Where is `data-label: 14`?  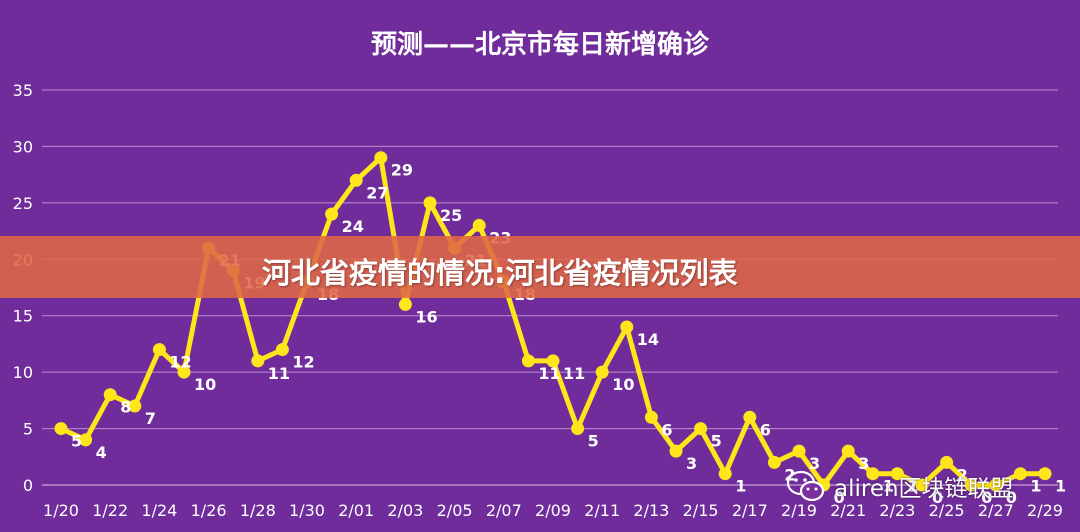 data-label: 14 is located at coordinates (648, 339).